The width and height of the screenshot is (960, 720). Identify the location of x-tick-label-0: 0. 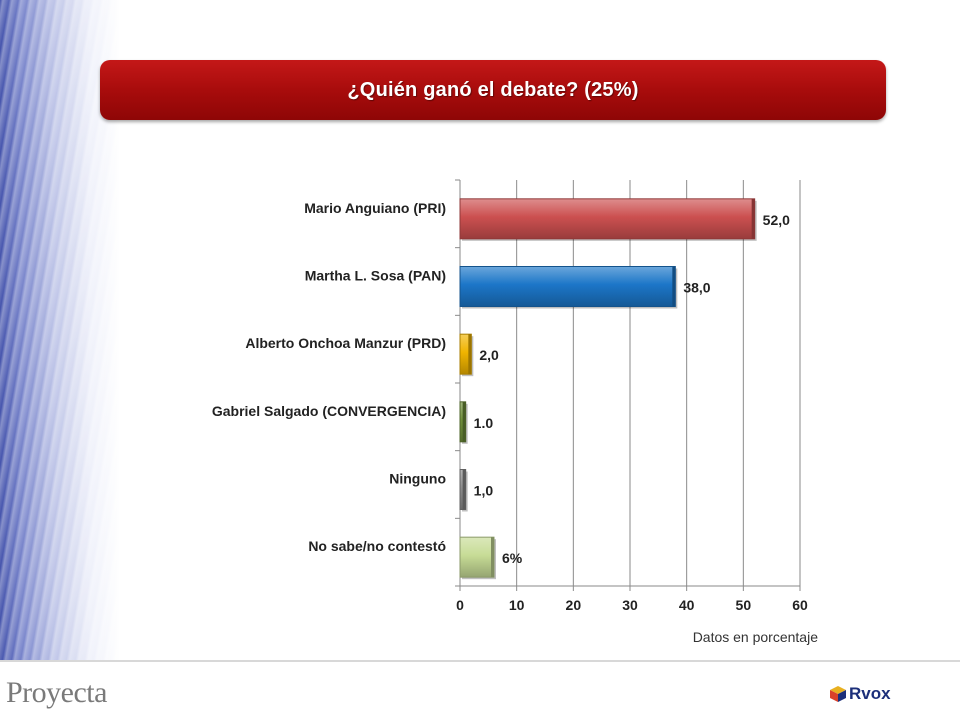
(460, 605).